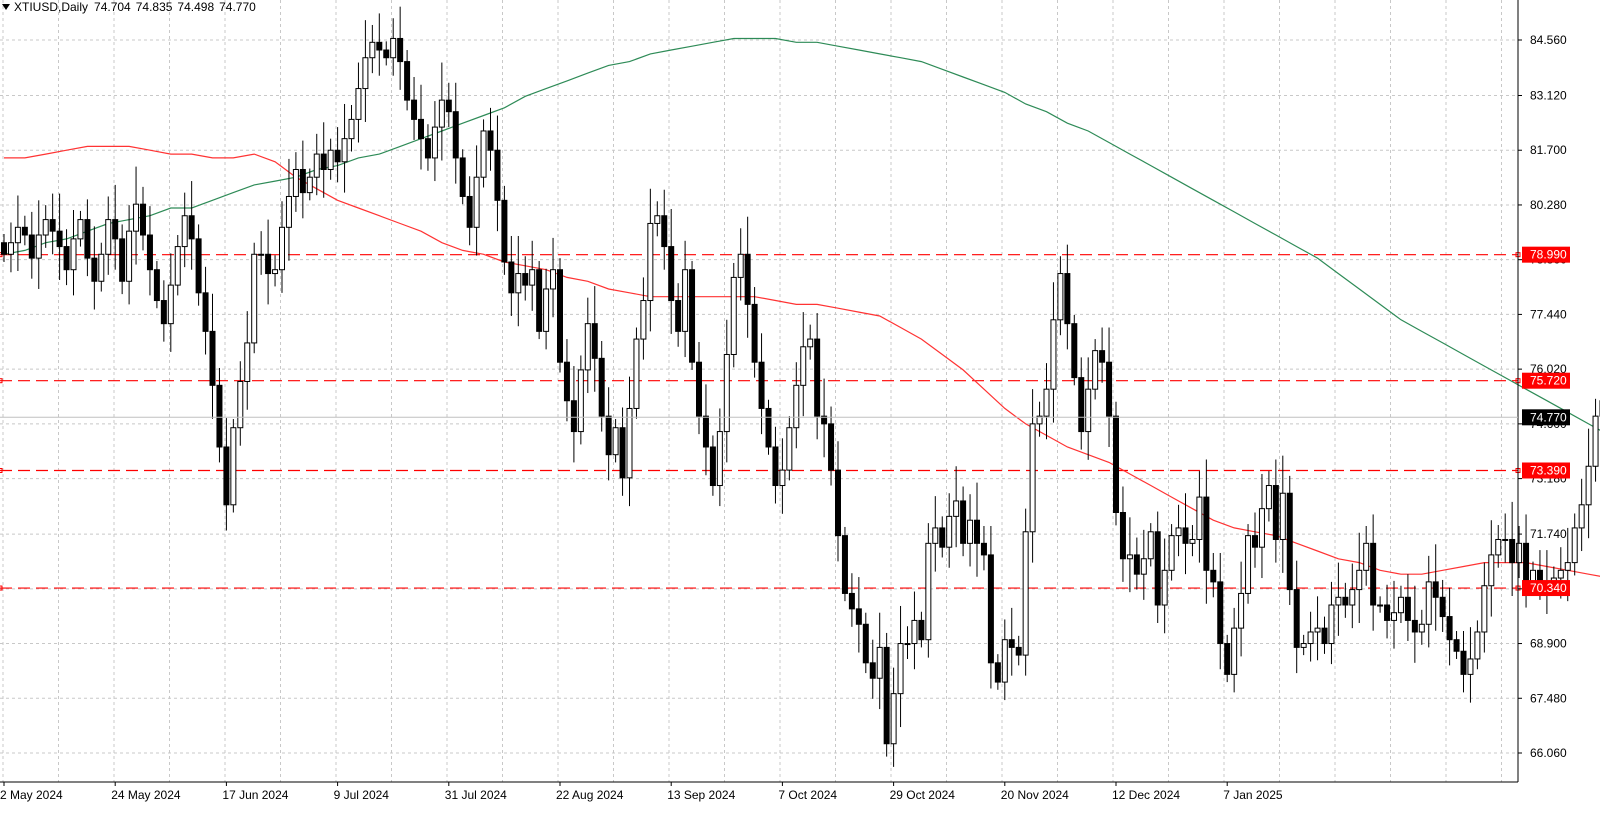 This screenshot has height=821, width=1600. I want to click on x-tick-label: 29 Oct 2024, so click(923, 795).